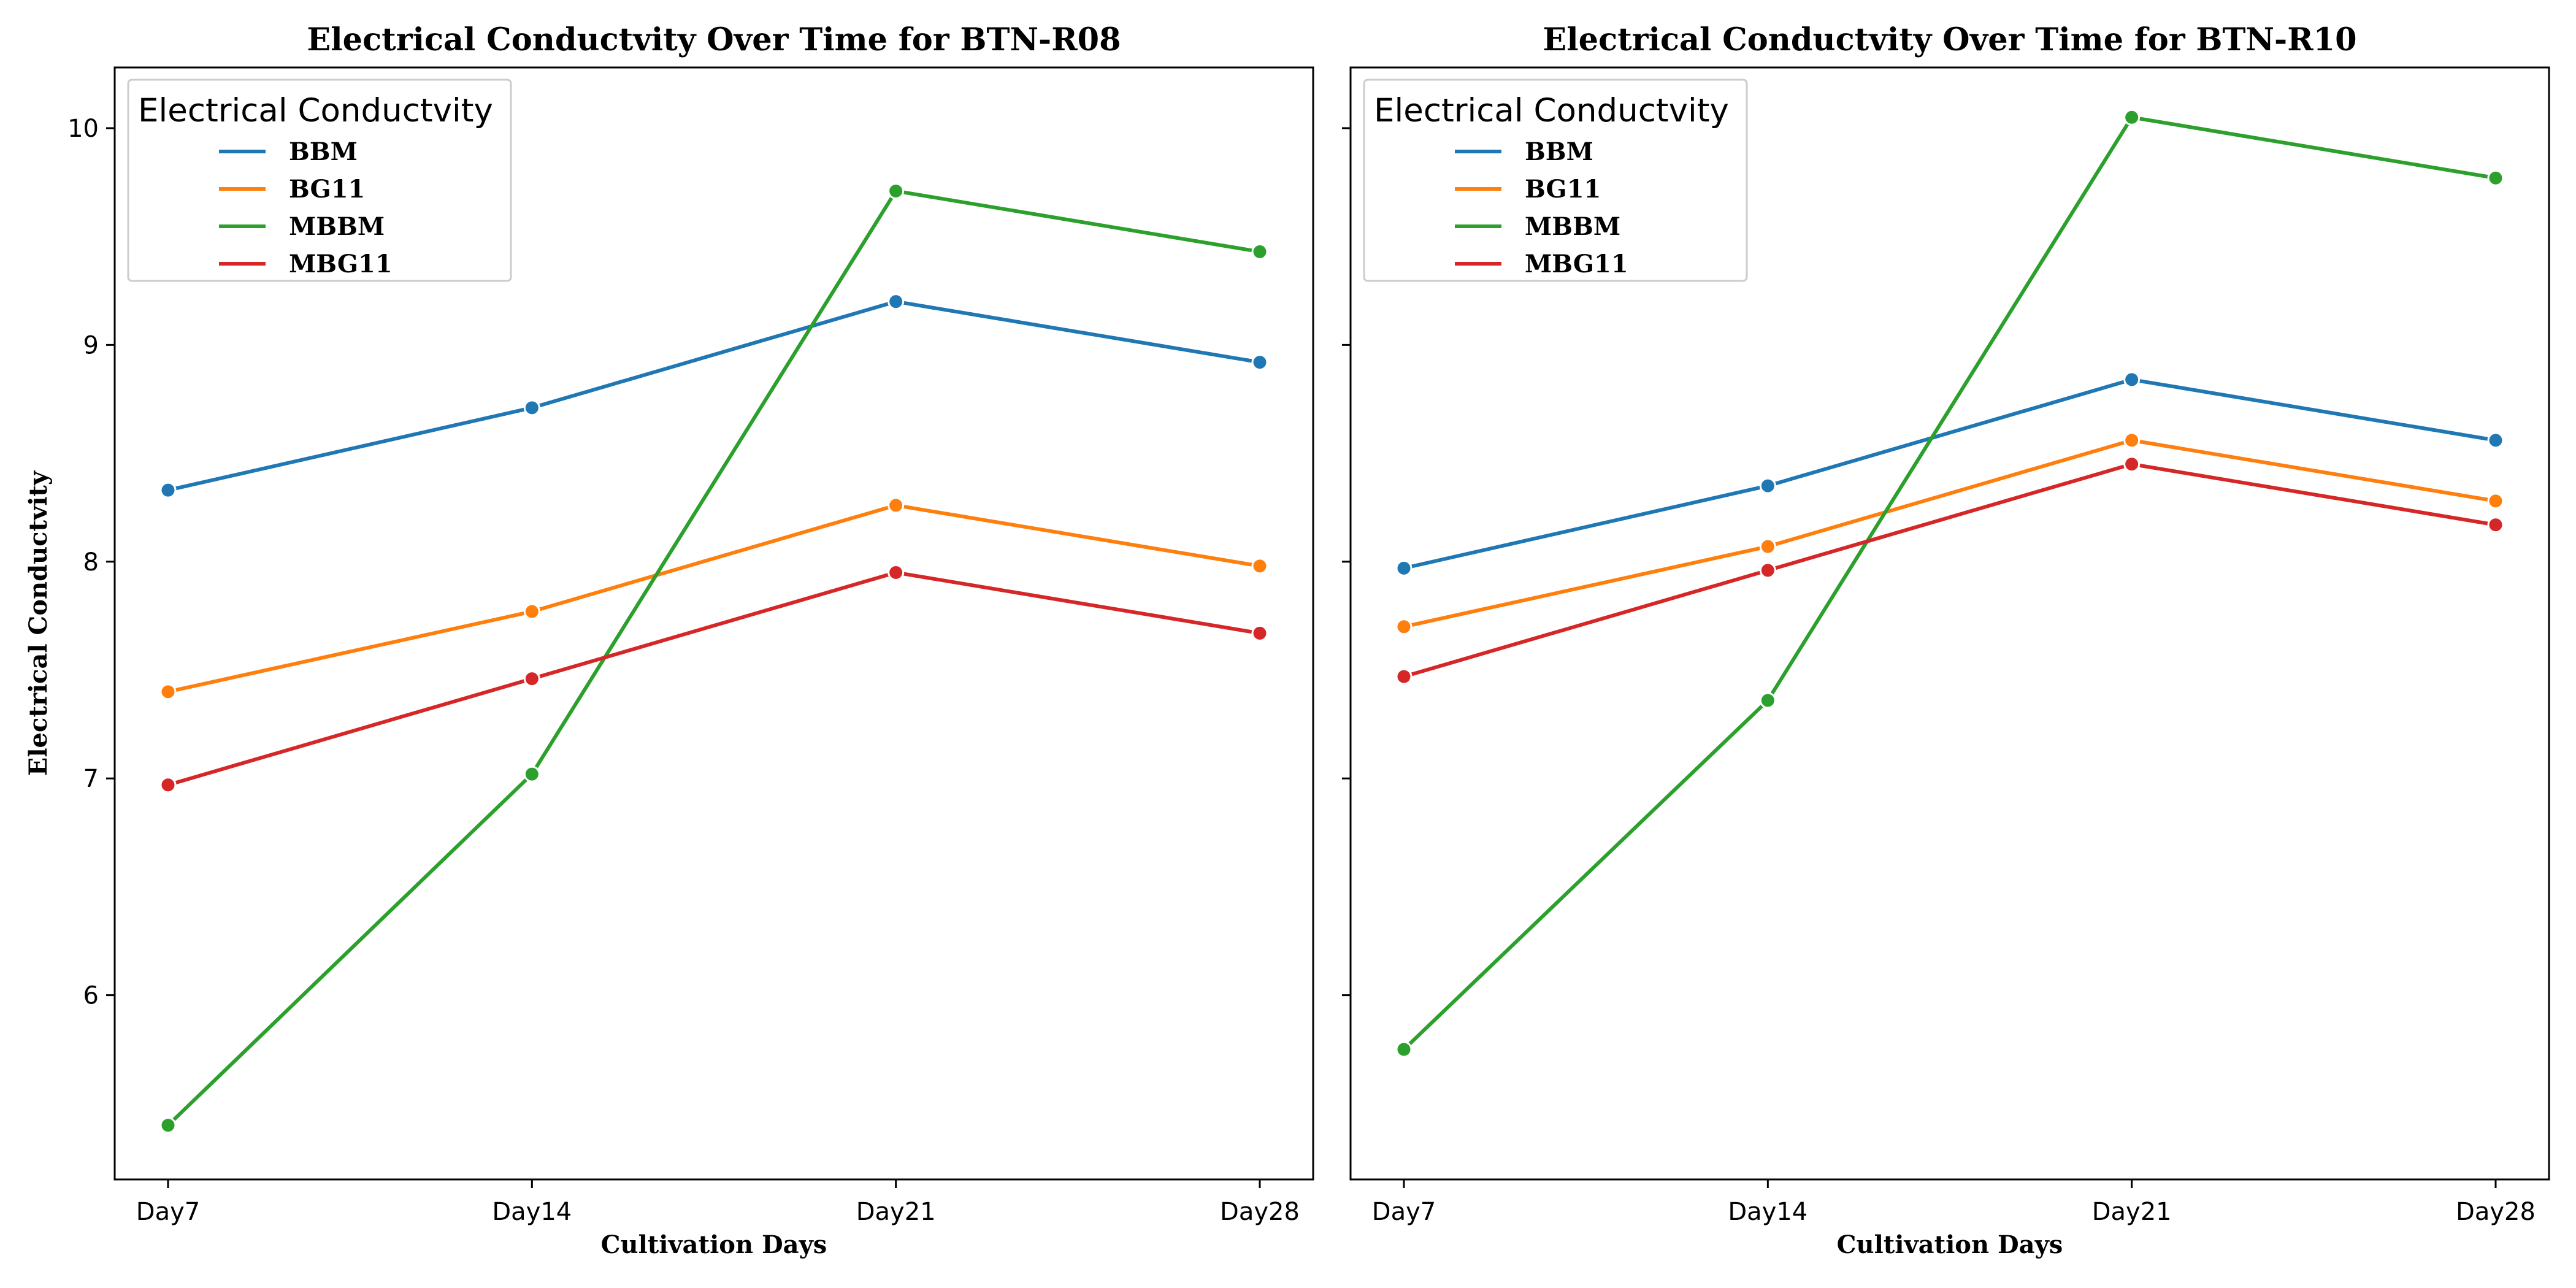 Image resolution: width=2576 pixels, height=1288 pixels. What do you see at coordinates (91, 779) in the screenshot?
I see `y-tick-label: 7` at bounding box center [91, 779].